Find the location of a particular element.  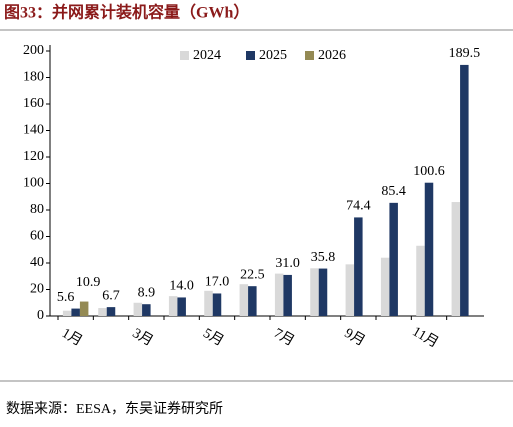

data-label: 189.5 is located at coordinates (465, 53).